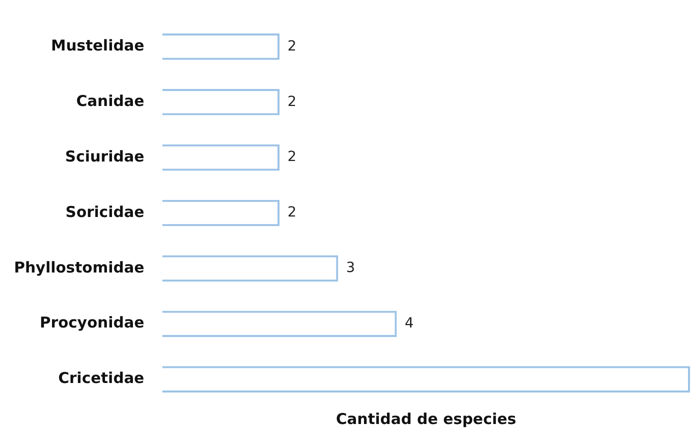 The height and width of the screenshot is (441, 700). I want to click on data-label: 4, so click(409, 324).